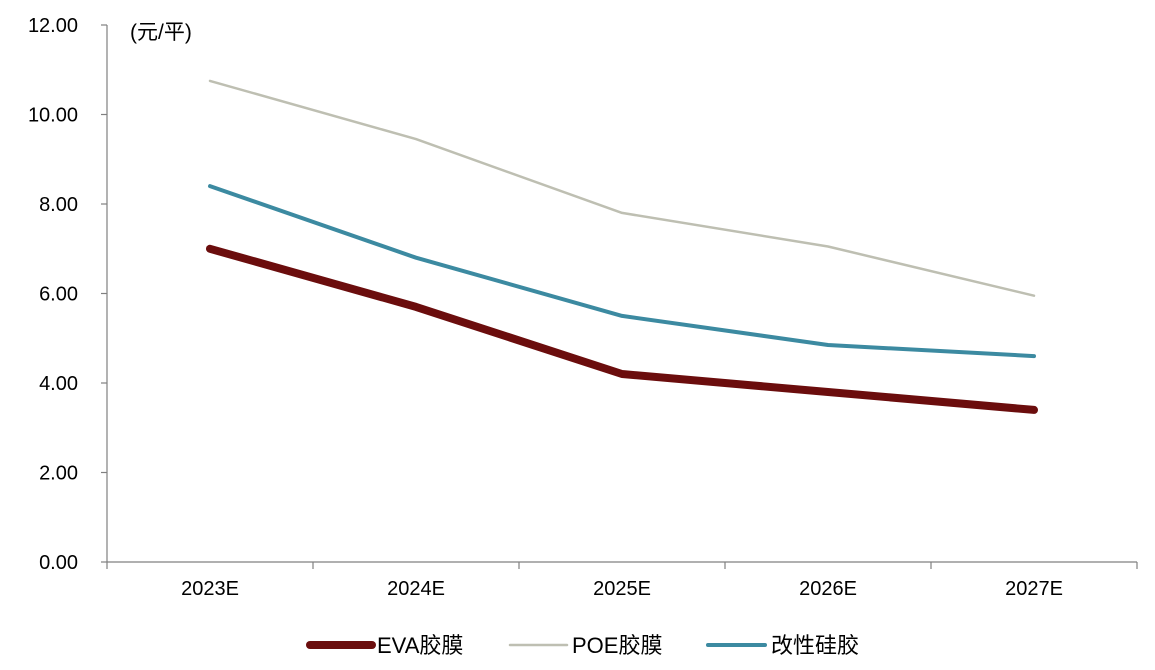 This screenshot has height=670, width=1155. I want to click on y-tick-label: 8.00, so click(58, 205).